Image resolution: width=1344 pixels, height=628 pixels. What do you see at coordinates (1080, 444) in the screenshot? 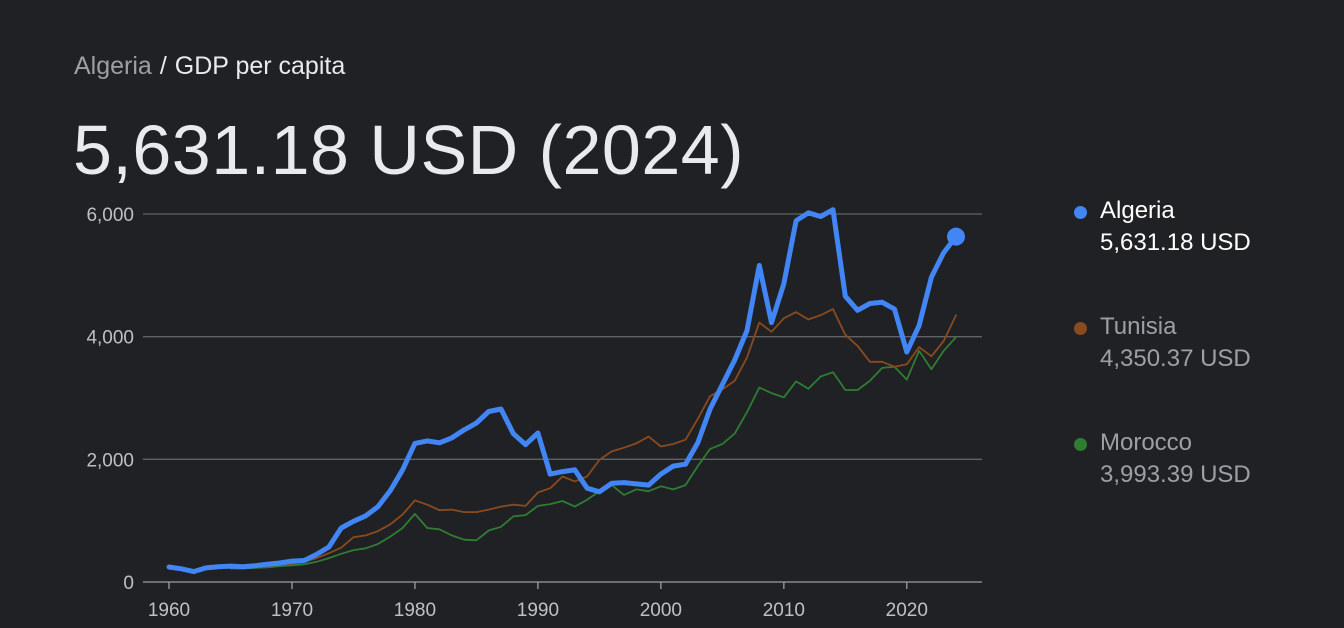
I see `legend-dot-morocco` at bounding box center [1080, 444].